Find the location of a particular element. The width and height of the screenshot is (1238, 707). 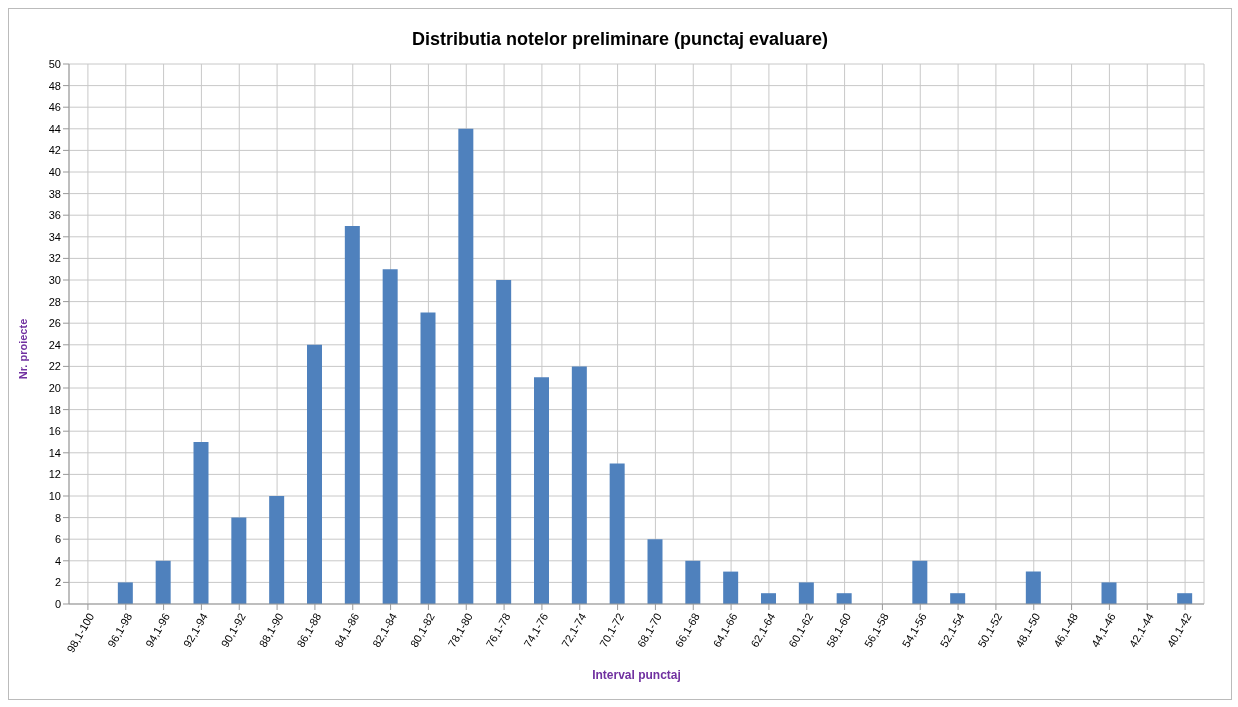

y-tick-label: 30 is located at coordinates (54, 279).